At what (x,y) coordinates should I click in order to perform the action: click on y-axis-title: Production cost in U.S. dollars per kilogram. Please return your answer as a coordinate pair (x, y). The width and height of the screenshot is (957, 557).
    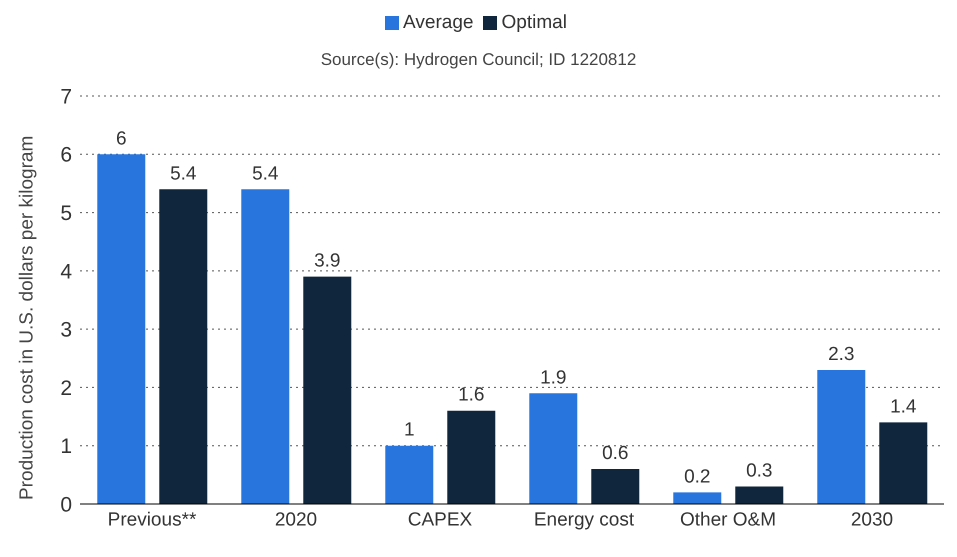
    Looking at the image, I should click on (27, 318).